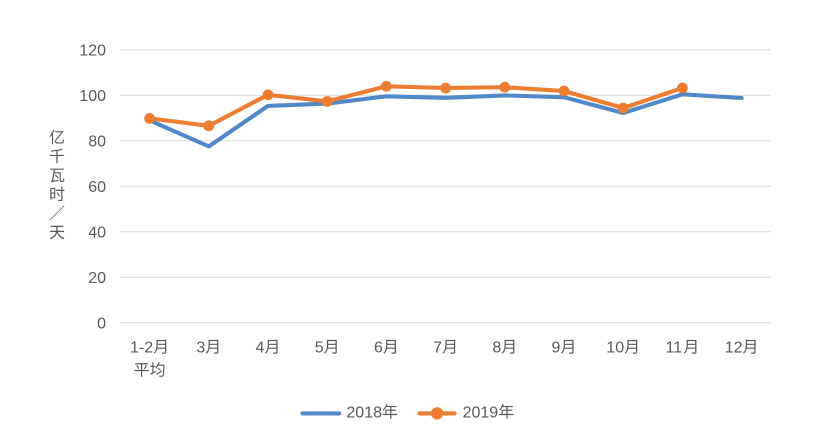 This screenshot has width=833, height=432. Describe the element at coordinates (437, 348) in the screenshot. I see `svg-text: 7` at that location.